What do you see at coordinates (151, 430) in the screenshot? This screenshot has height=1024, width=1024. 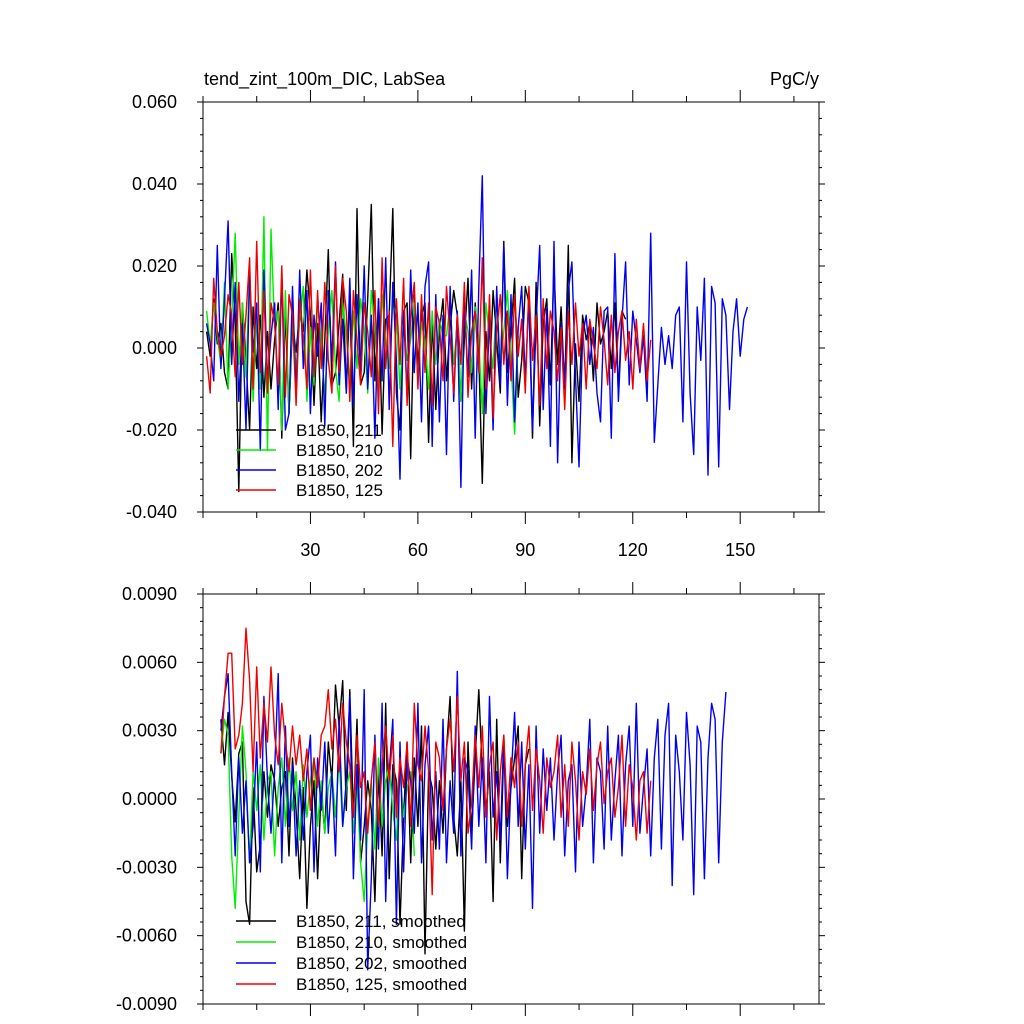 I see `top-chart-y-tick-label: -0.020` at bounding box center [151, 430].